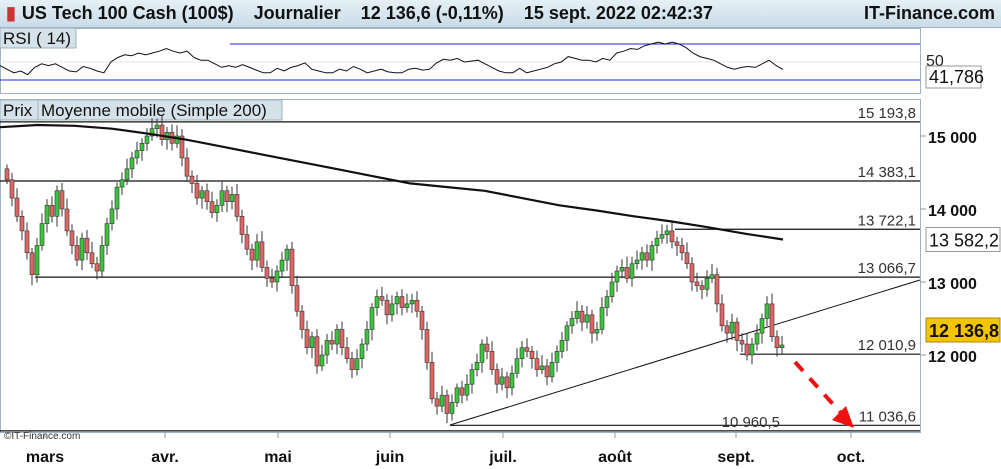 The image size is (1001, 469). Describe the element at coordinates (278, 457) in the screenshot. I see `x-tick-label: mai` at that location.